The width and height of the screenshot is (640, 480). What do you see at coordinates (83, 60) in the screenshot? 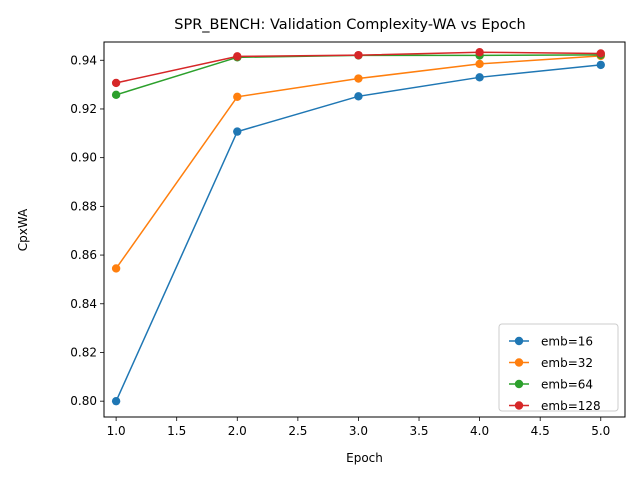
I see `y-tick-label: 0.94` at bounding box center [83, 60].